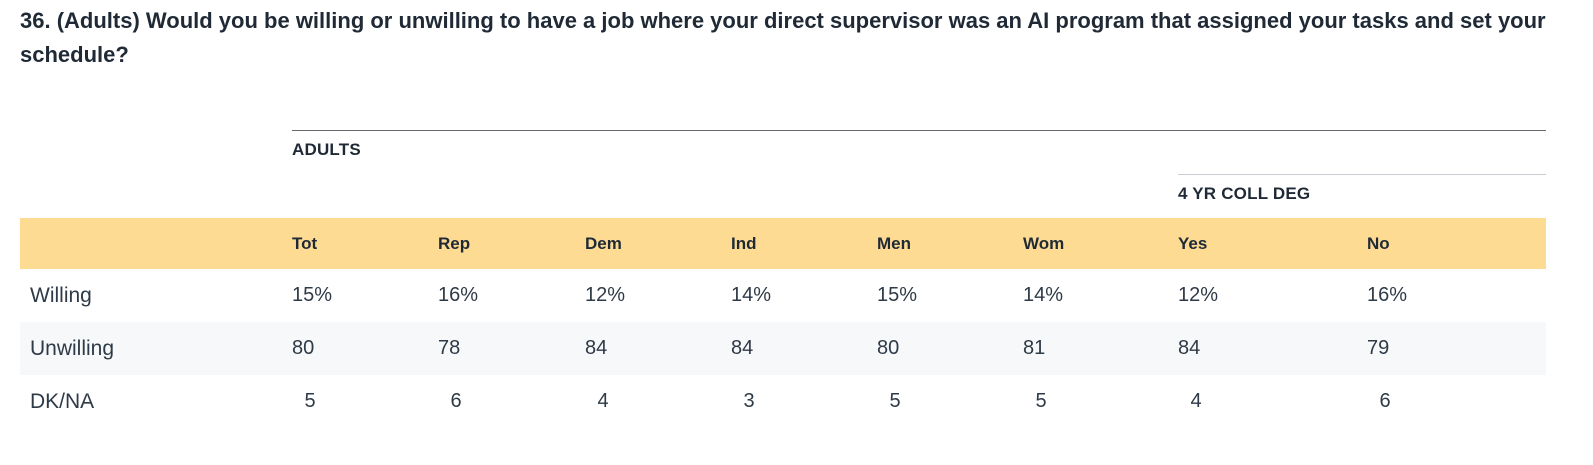 The width and height of the screenshot is (1593, 465). What do you see at coordinates (749, 401) in the screenshot?
I see `table-cell: 3` at bounding box center [749, 401].